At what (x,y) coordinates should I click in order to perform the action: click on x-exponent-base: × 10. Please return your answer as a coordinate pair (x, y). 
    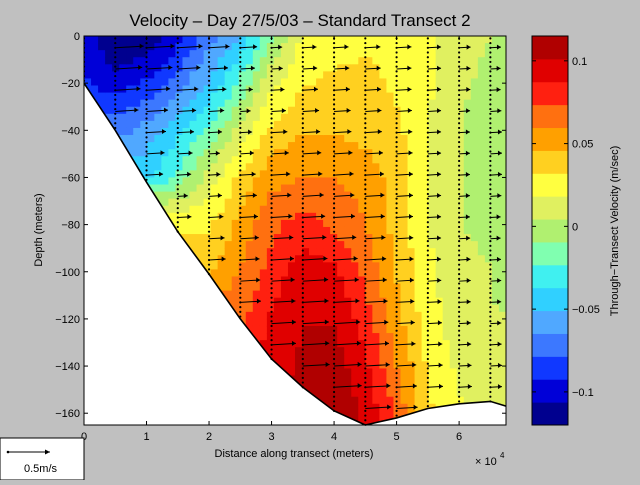
    Looking at the image, I should click on (486, 462).